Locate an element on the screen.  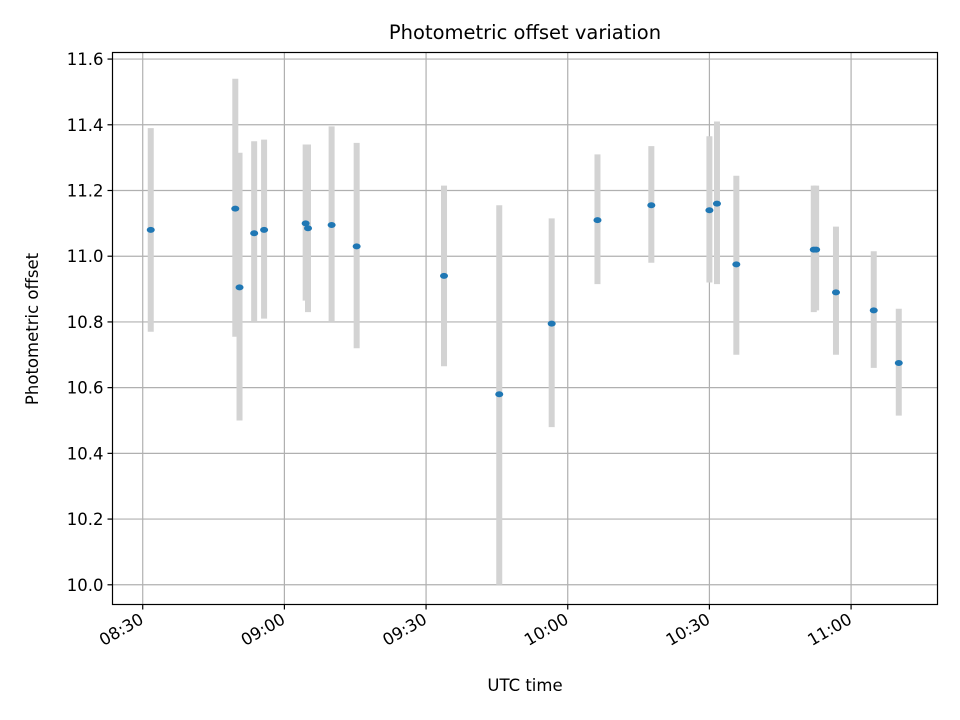
y-tick-label: 10.4 is located at coordinates (85, 453).